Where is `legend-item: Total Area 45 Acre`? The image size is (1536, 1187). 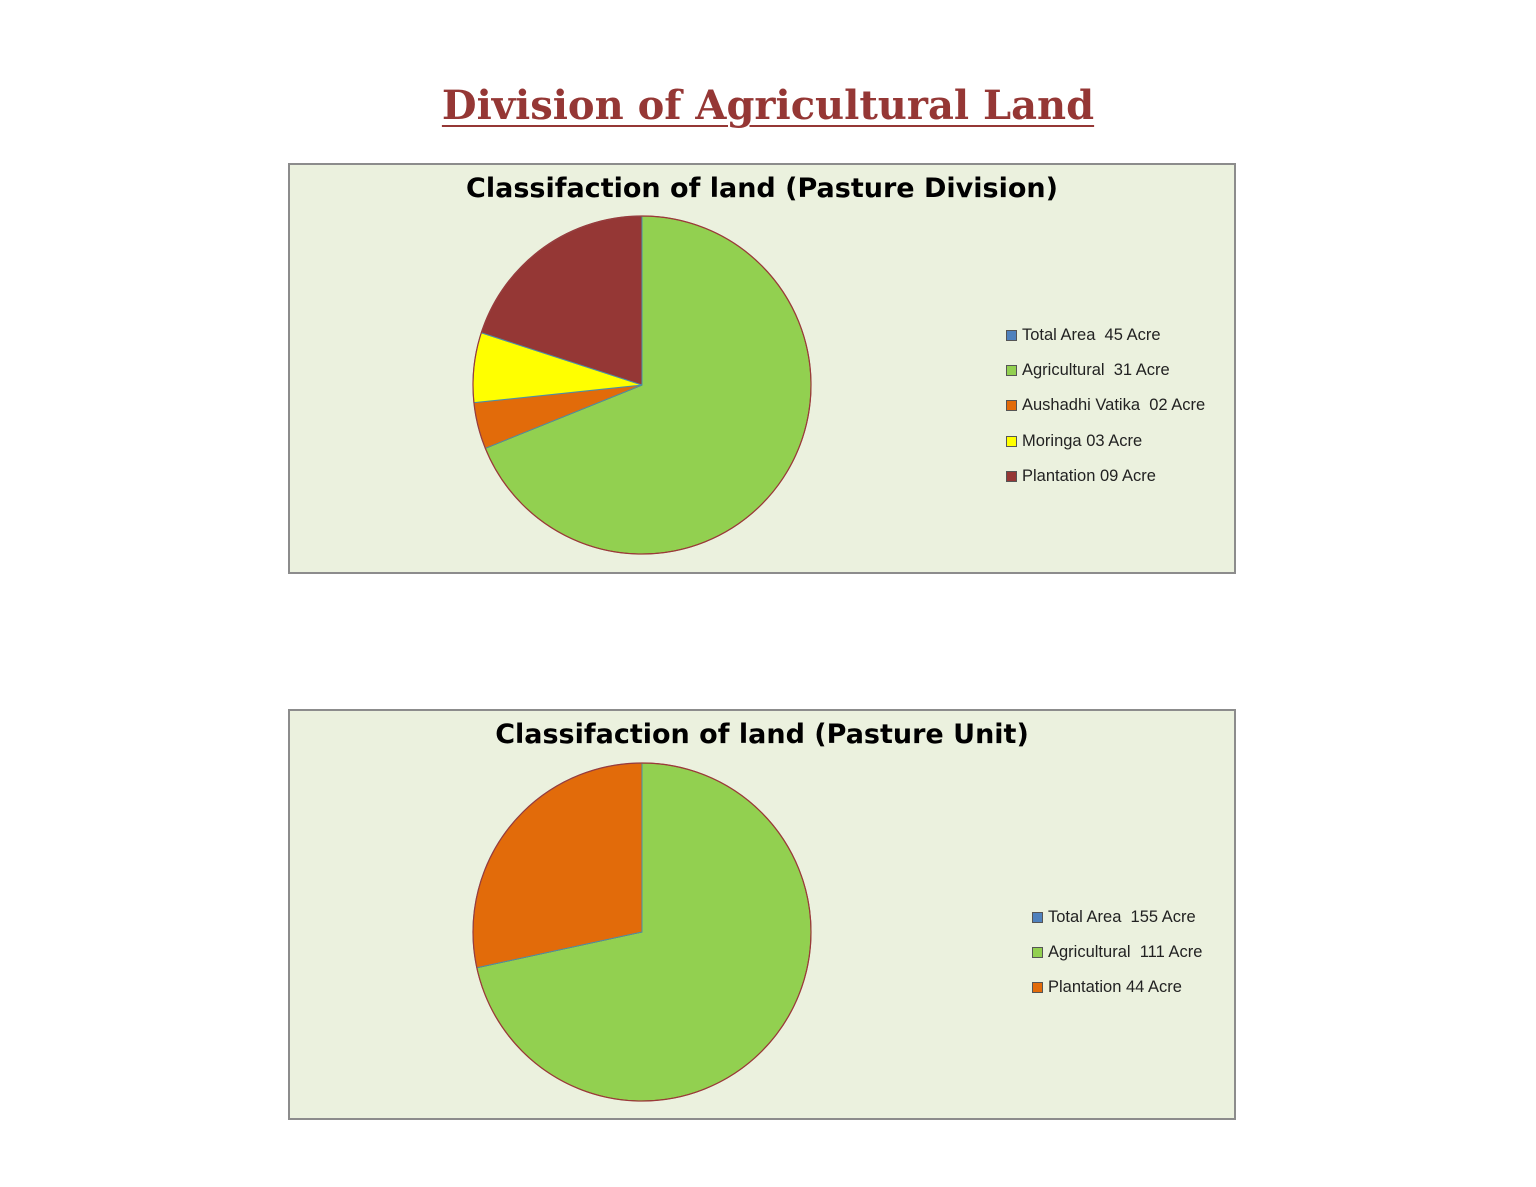 legend-item: Total Area 45 Acre is located at coordinates (1105, 335).